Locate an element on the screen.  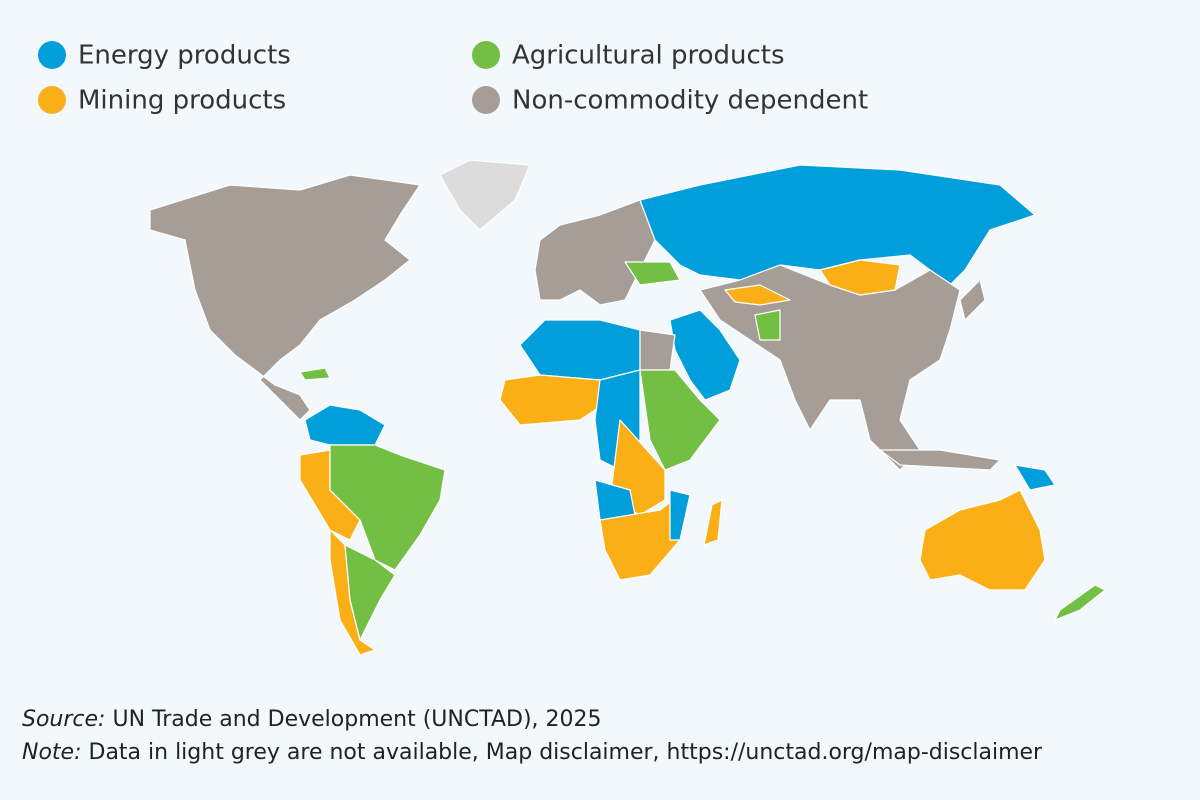
legend-label: Mining products is located at coordinates (182, 101).